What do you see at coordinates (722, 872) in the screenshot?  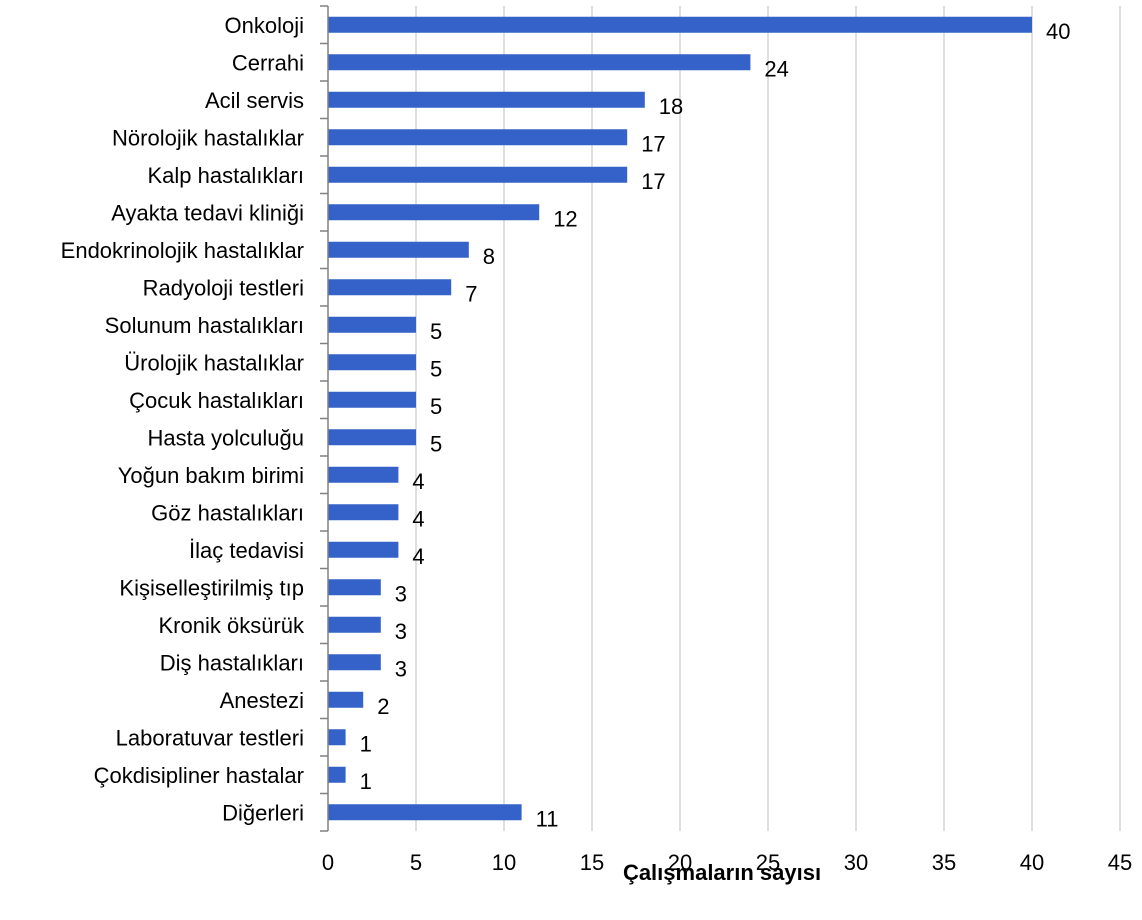 I see `x-axis-title: Çalışmaların sayısı` at bounding box center [722, 872].